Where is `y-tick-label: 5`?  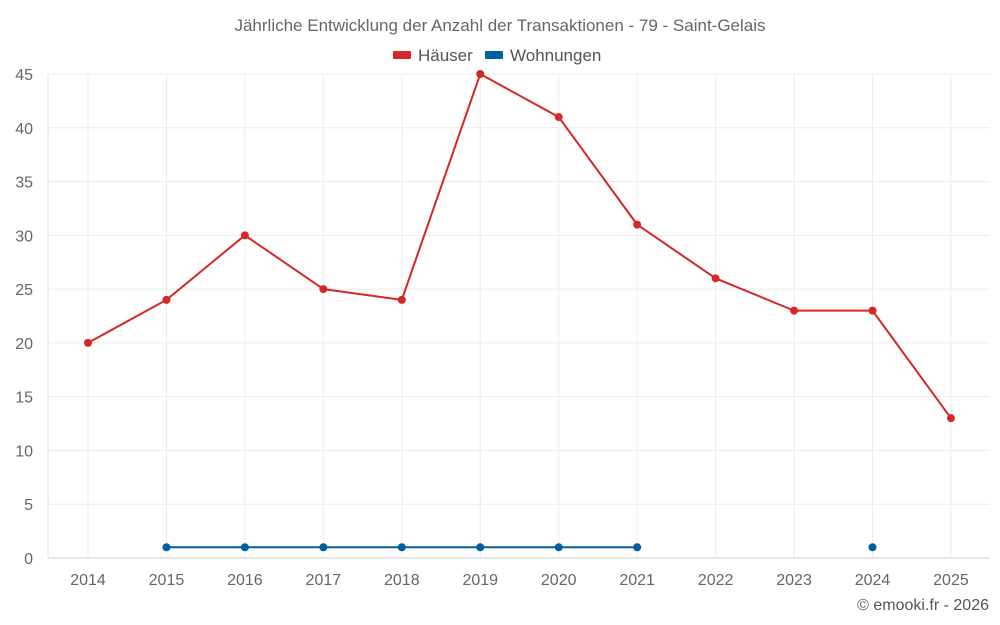
y-tick-label: 5 is located at coordinates (28, 505).